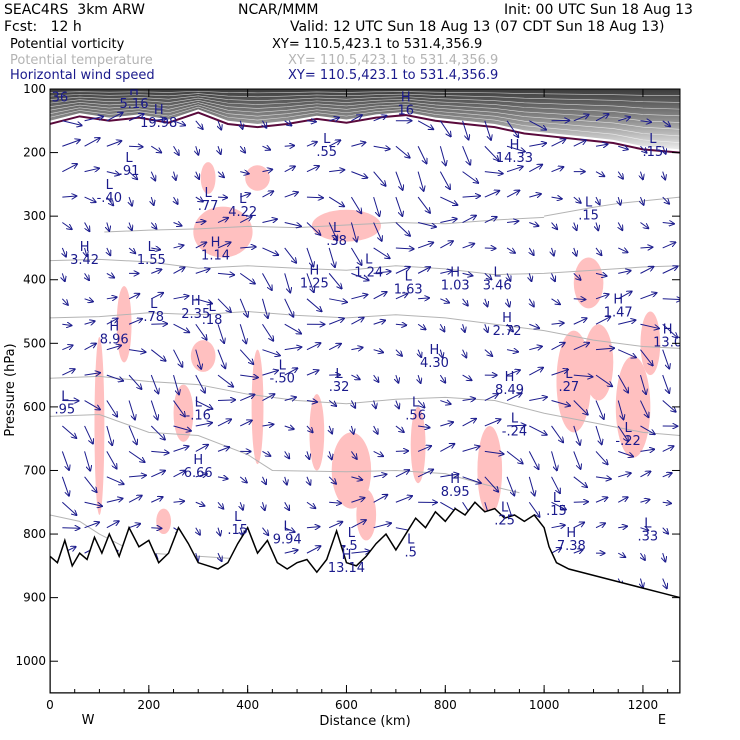 The height and width of the screenshot is (740, 740). Describe the element at coordinates (507, 331) in the screenshot. I see `extremum-value: 2.72` at that location.